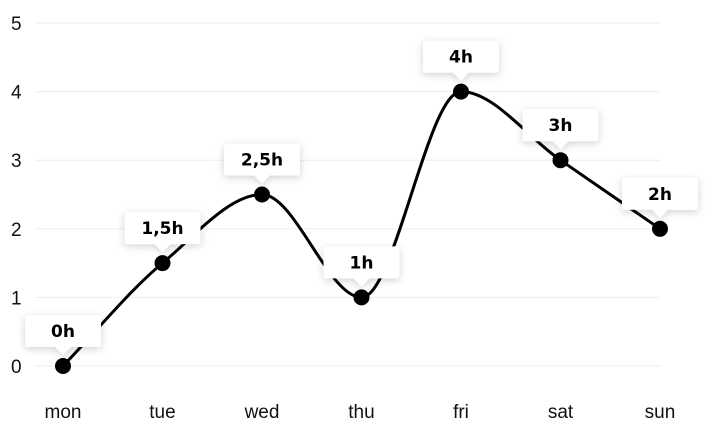 Image resolution: width=720 pixels, height=439 pixels. What do you see at coordinates (362, 263) in the screenshot?
I see `data-label-text: 1h` at bounding box center [362, 263].